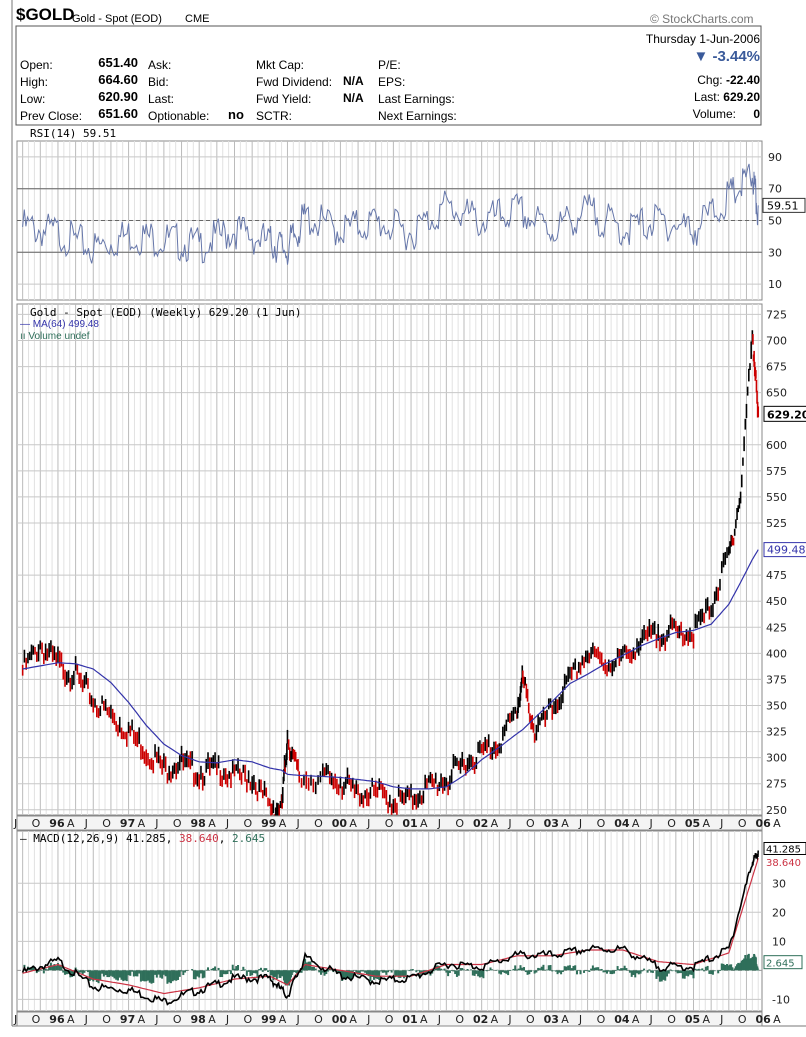  Describe the element at coordinates (783, 962) in the screenshot. I see `hist-last-badge` at that location.